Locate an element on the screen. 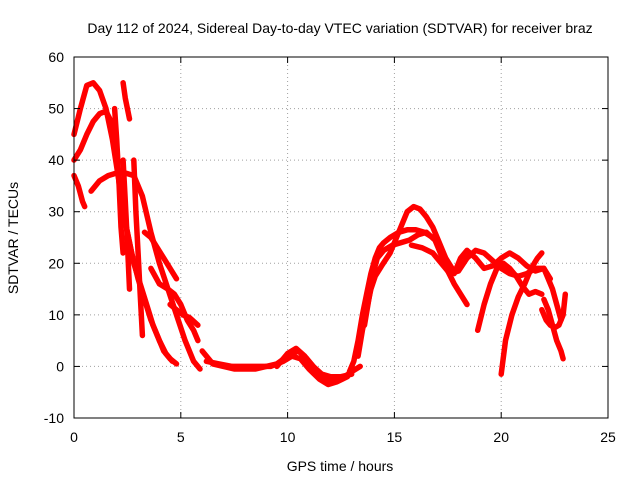 This screenshot has height=480, width=640. y-tick-label: 0 is located at coordinates (60, 366).